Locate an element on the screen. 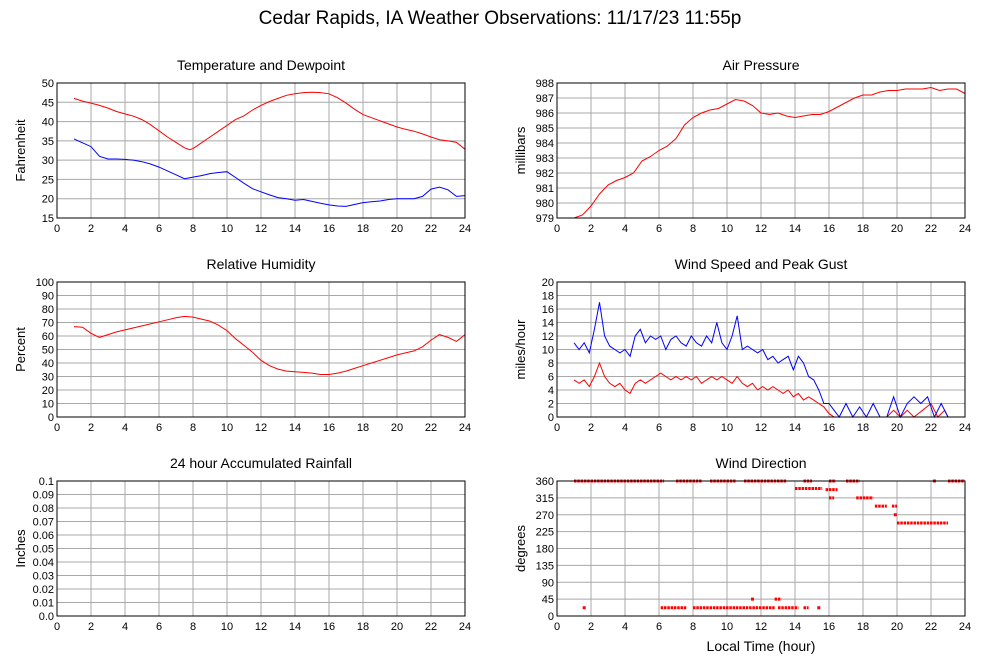  y-tick-label: 6 is located at coordinates (551, 378).